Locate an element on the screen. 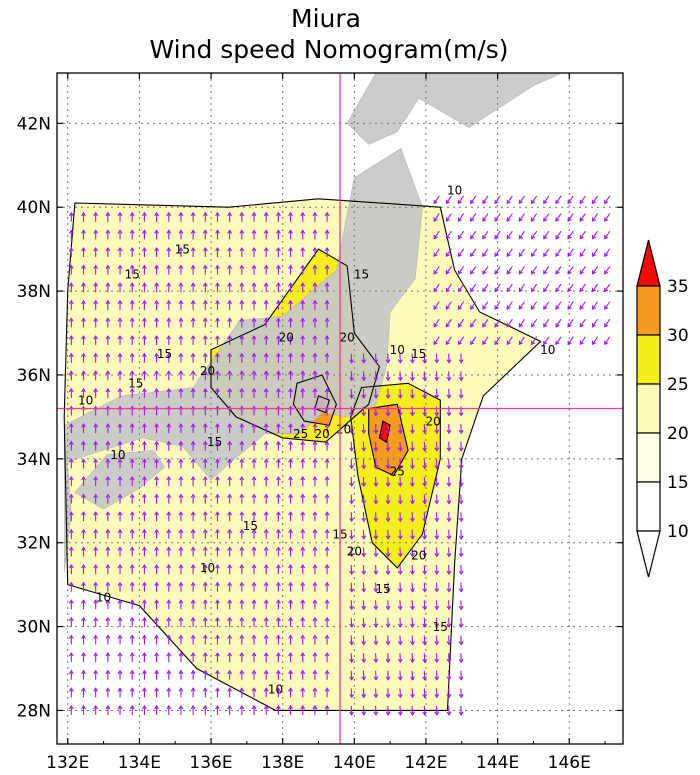 The width and height of the screenshot is (700, 775). x-tick-label: 132E is located at coordinates (67, 763).